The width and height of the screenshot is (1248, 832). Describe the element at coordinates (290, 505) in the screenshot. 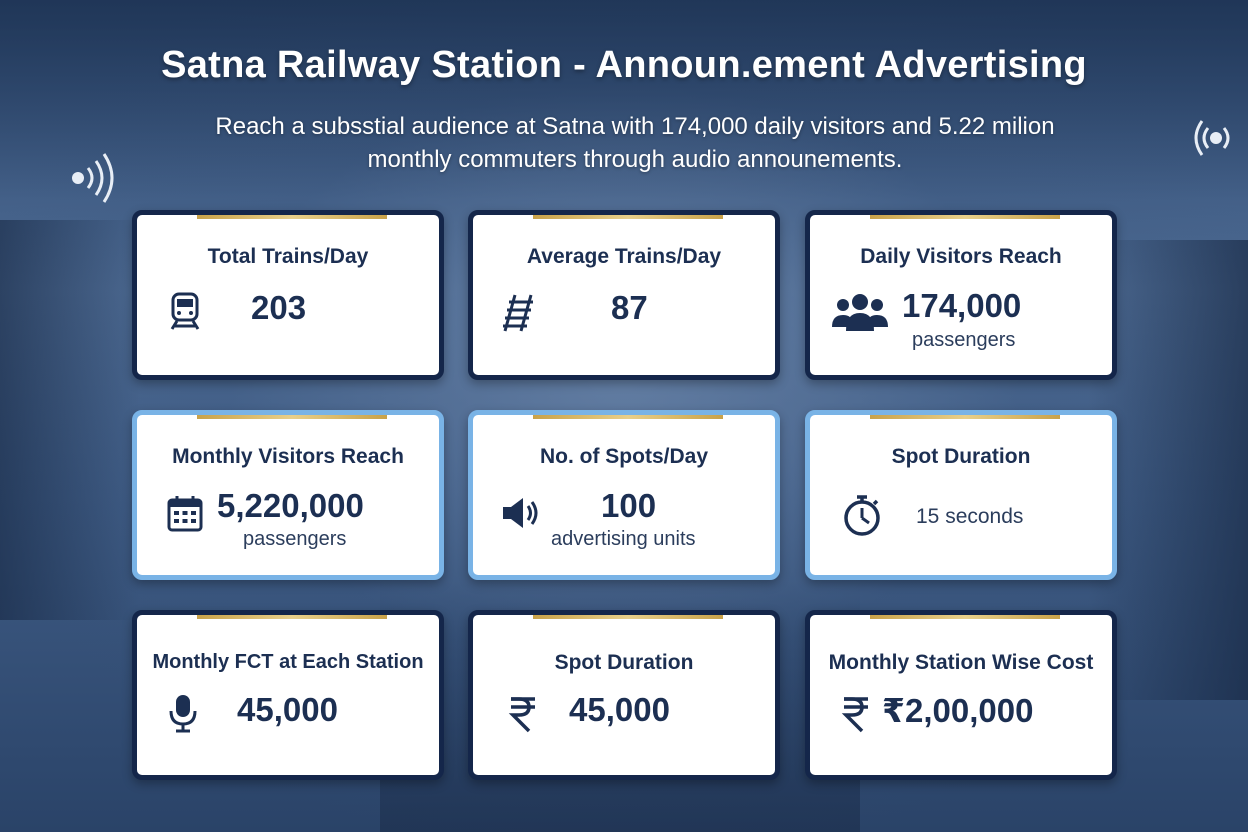

I see `stat-value: 5,220,000` at that location.